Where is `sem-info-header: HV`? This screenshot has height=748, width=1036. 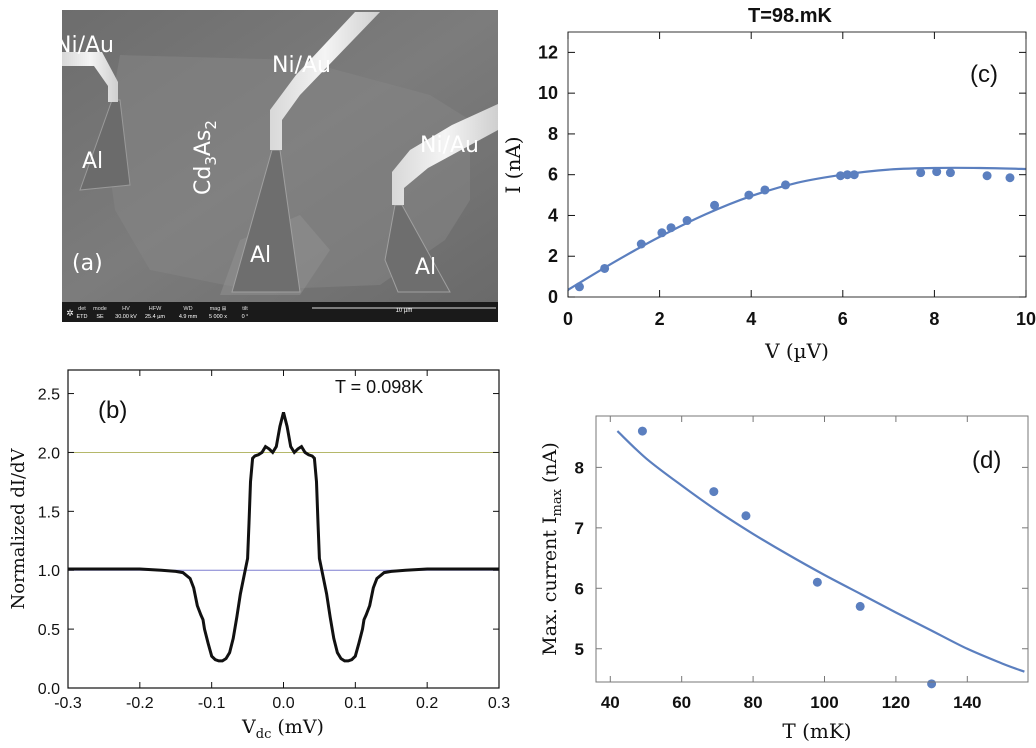 sem-info-header: HV is located at coordinates (126, 309).